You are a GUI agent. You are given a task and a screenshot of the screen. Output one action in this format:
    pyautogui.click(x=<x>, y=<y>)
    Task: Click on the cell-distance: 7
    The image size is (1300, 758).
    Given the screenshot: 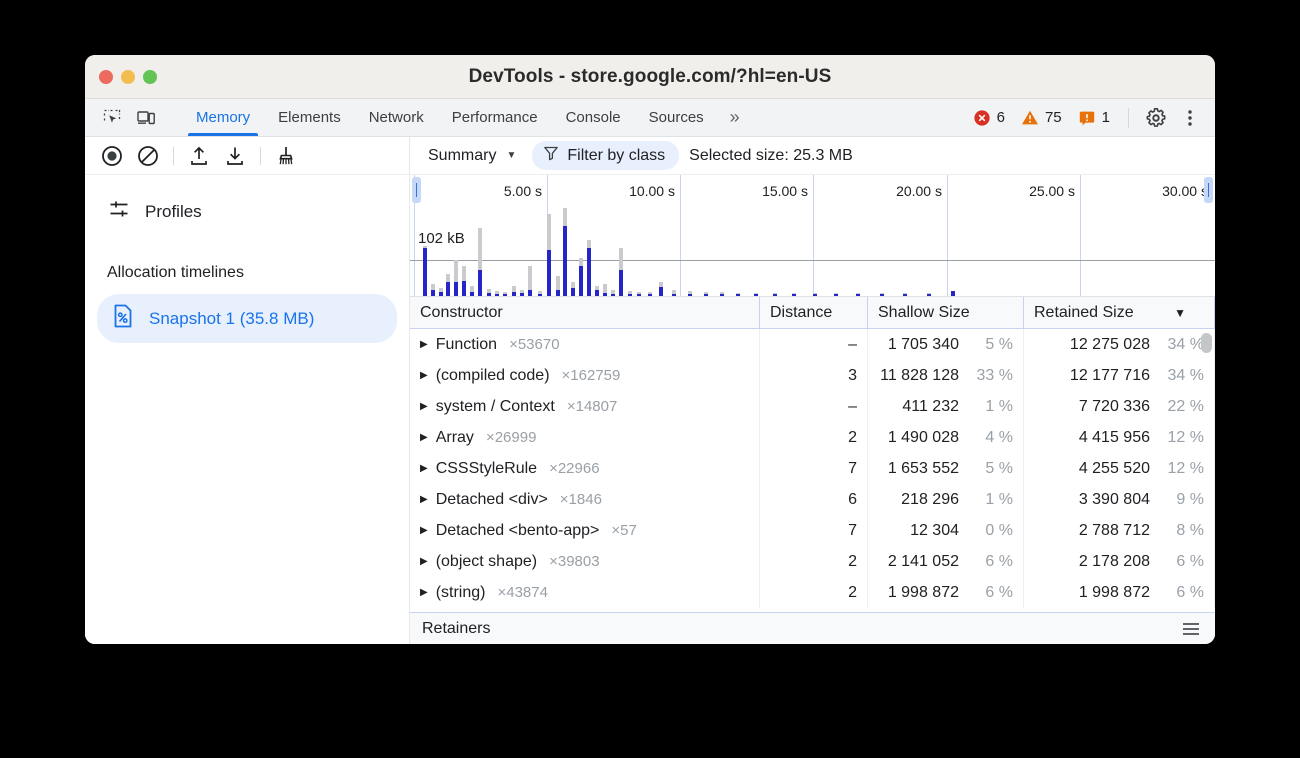 What is the action you would take?
    pyautogui.click(x=814, y=468)
    